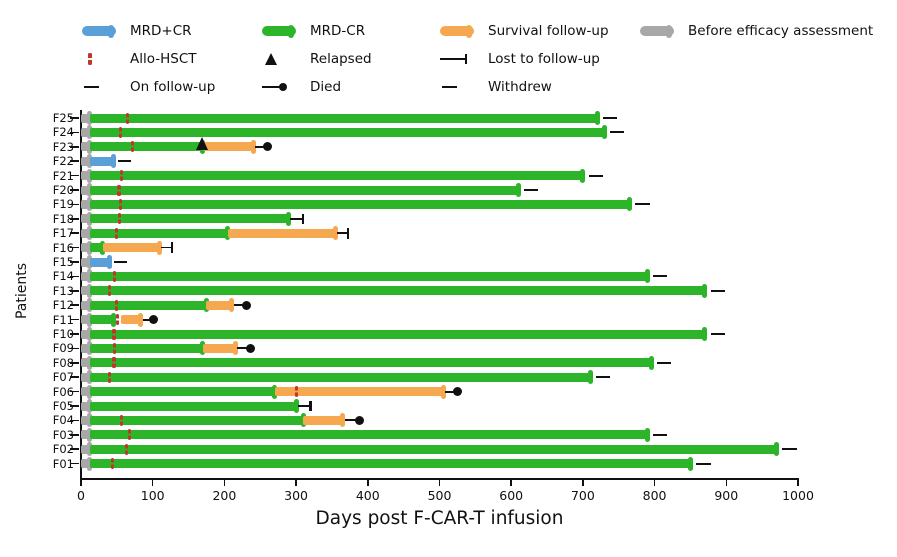 Image resolution: width=897 pixels, height=557 pixels. I want to click on relapsed-triangle-icon, so click(202, 144).